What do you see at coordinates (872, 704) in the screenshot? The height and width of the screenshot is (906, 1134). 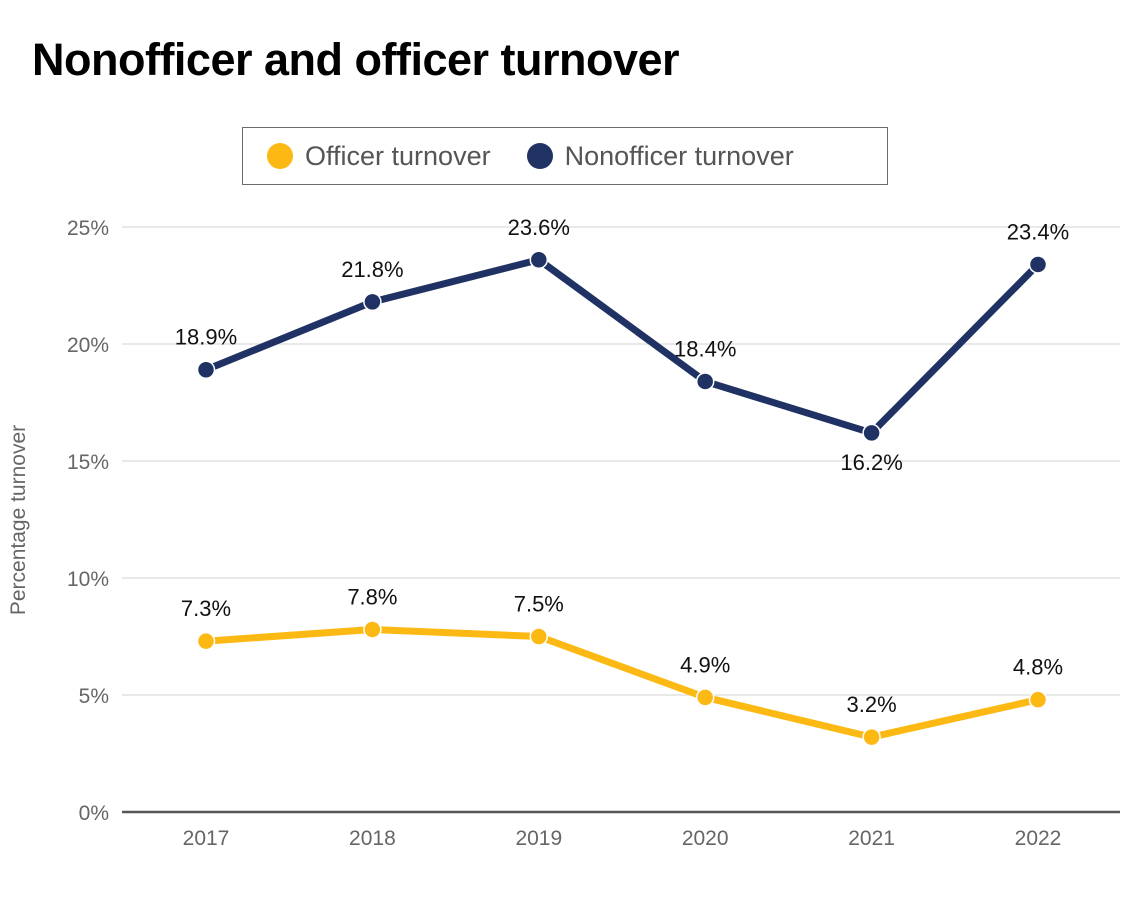 I see `data-label-officer: 3.2%` at bounding box center [872, 704].